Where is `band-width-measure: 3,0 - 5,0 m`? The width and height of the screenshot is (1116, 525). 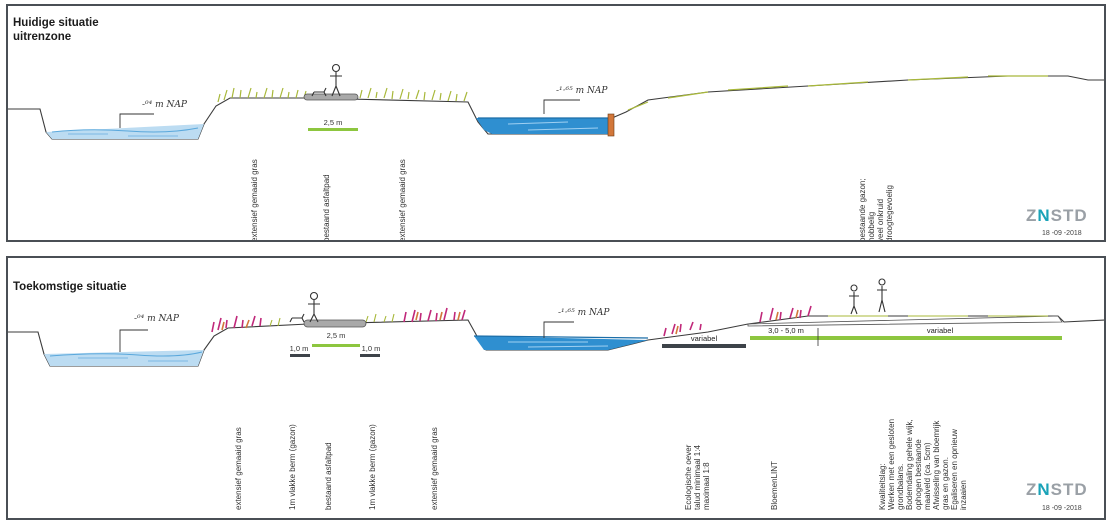 band-width-measure: 3,0 - 5,0 m is located at coordinates (786, 330).